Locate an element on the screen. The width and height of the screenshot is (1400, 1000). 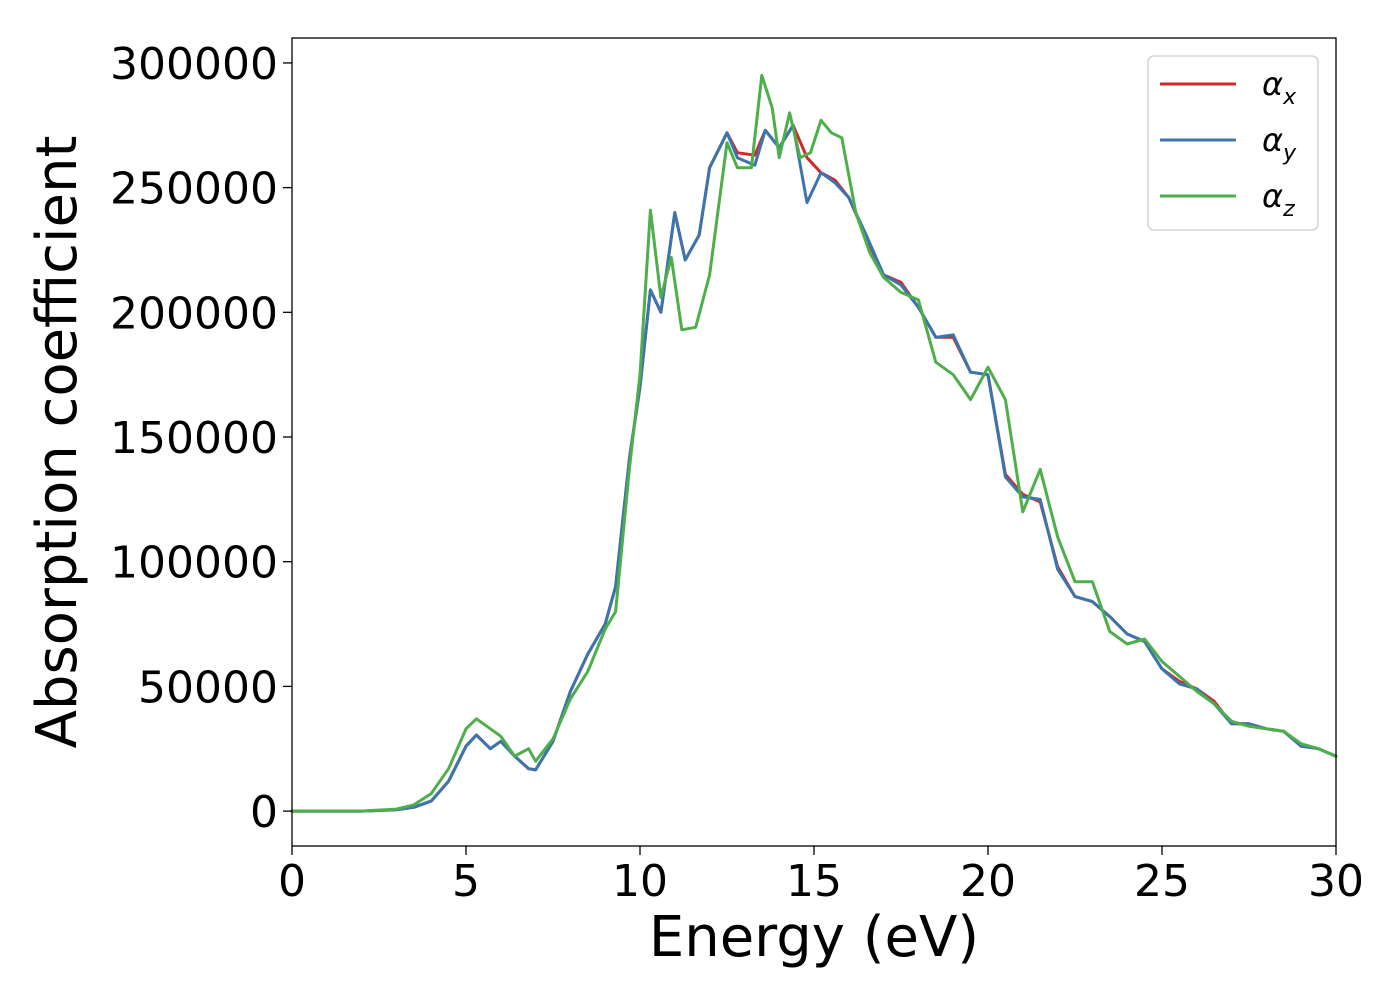
legend-box is located at coordinates (1233, 143).